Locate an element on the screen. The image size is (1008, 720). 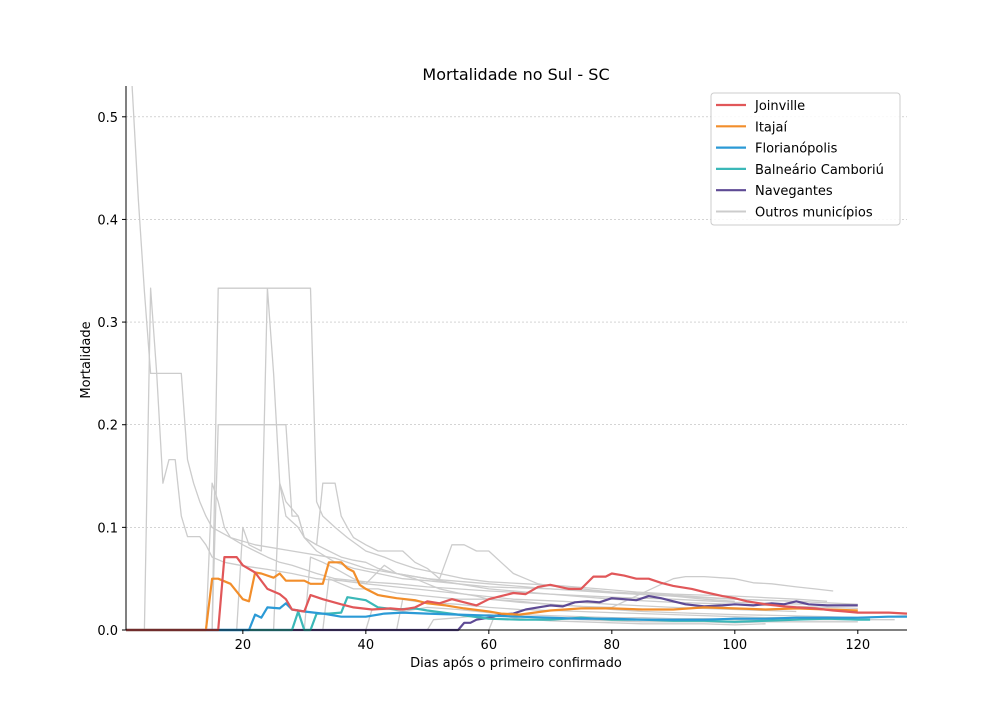
y-tick-label: 0.1 is located at coordinates (107, 528).